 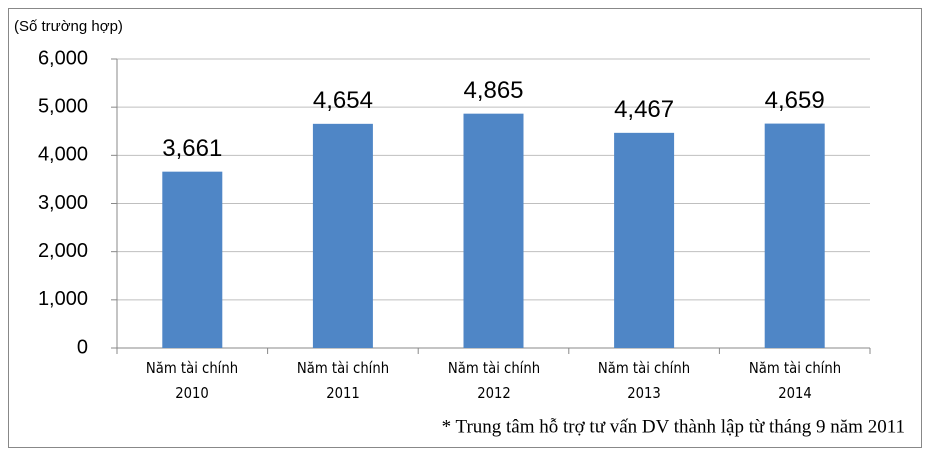 What do you see at coordinates (82, 347) in the screenshot?
I see `y-tick-label: 0` at bounding box center [82, 347].